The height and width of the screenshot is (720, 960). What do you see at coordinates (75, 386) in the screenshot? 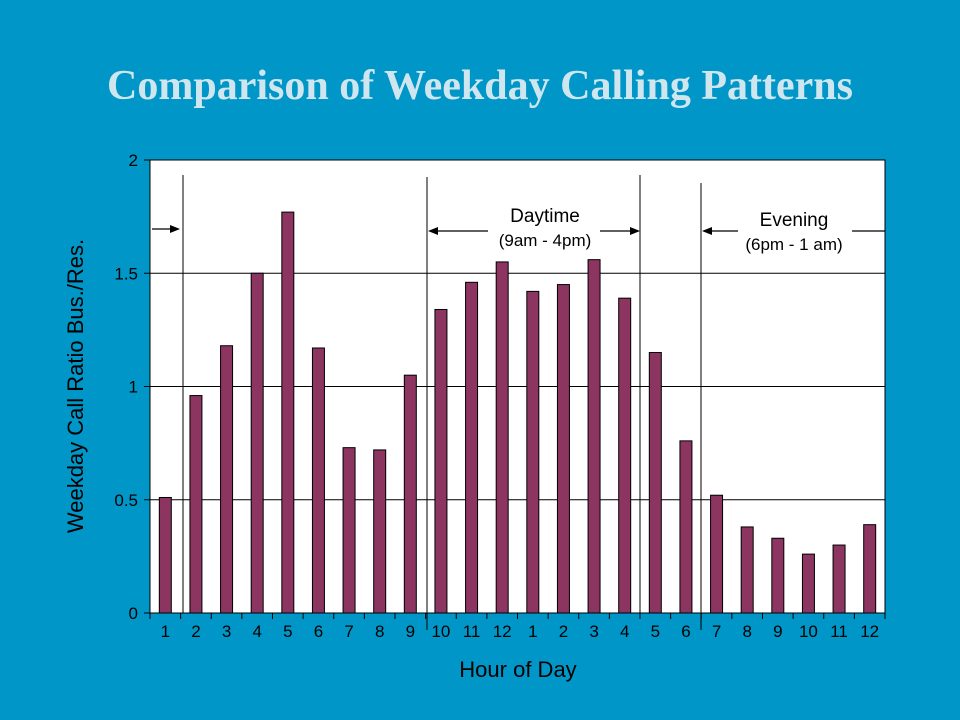
I see `y-axis-title: Weekday Call Ratio Bus./Res.` at bounding box center [75, 386].